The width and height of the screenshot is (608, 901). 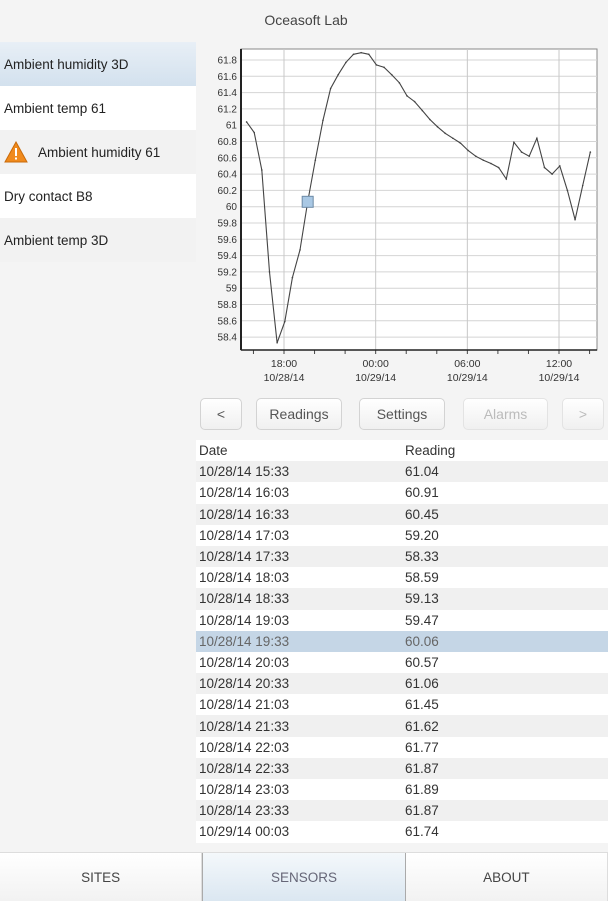 What do you see at coordinates (402, 684) in the screenshot?
I see `table-row: 10/28/14 20:33 61.06` at bounding box center [402, 684].